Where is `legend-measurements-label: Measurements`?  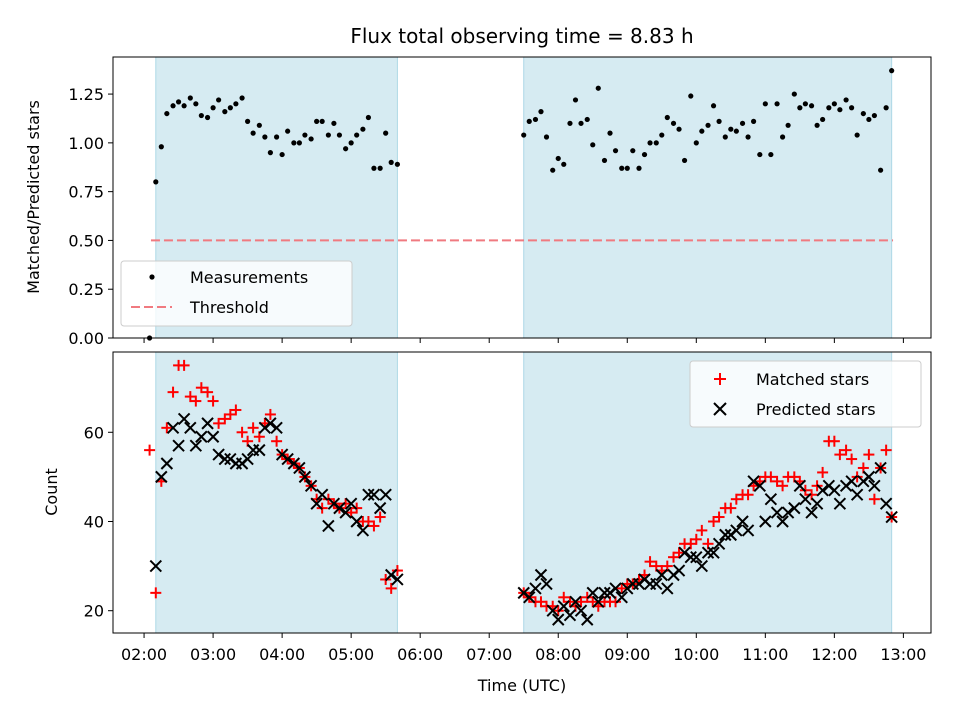
legend-measurements-label: Measurements is located at coordinates (249, 277).